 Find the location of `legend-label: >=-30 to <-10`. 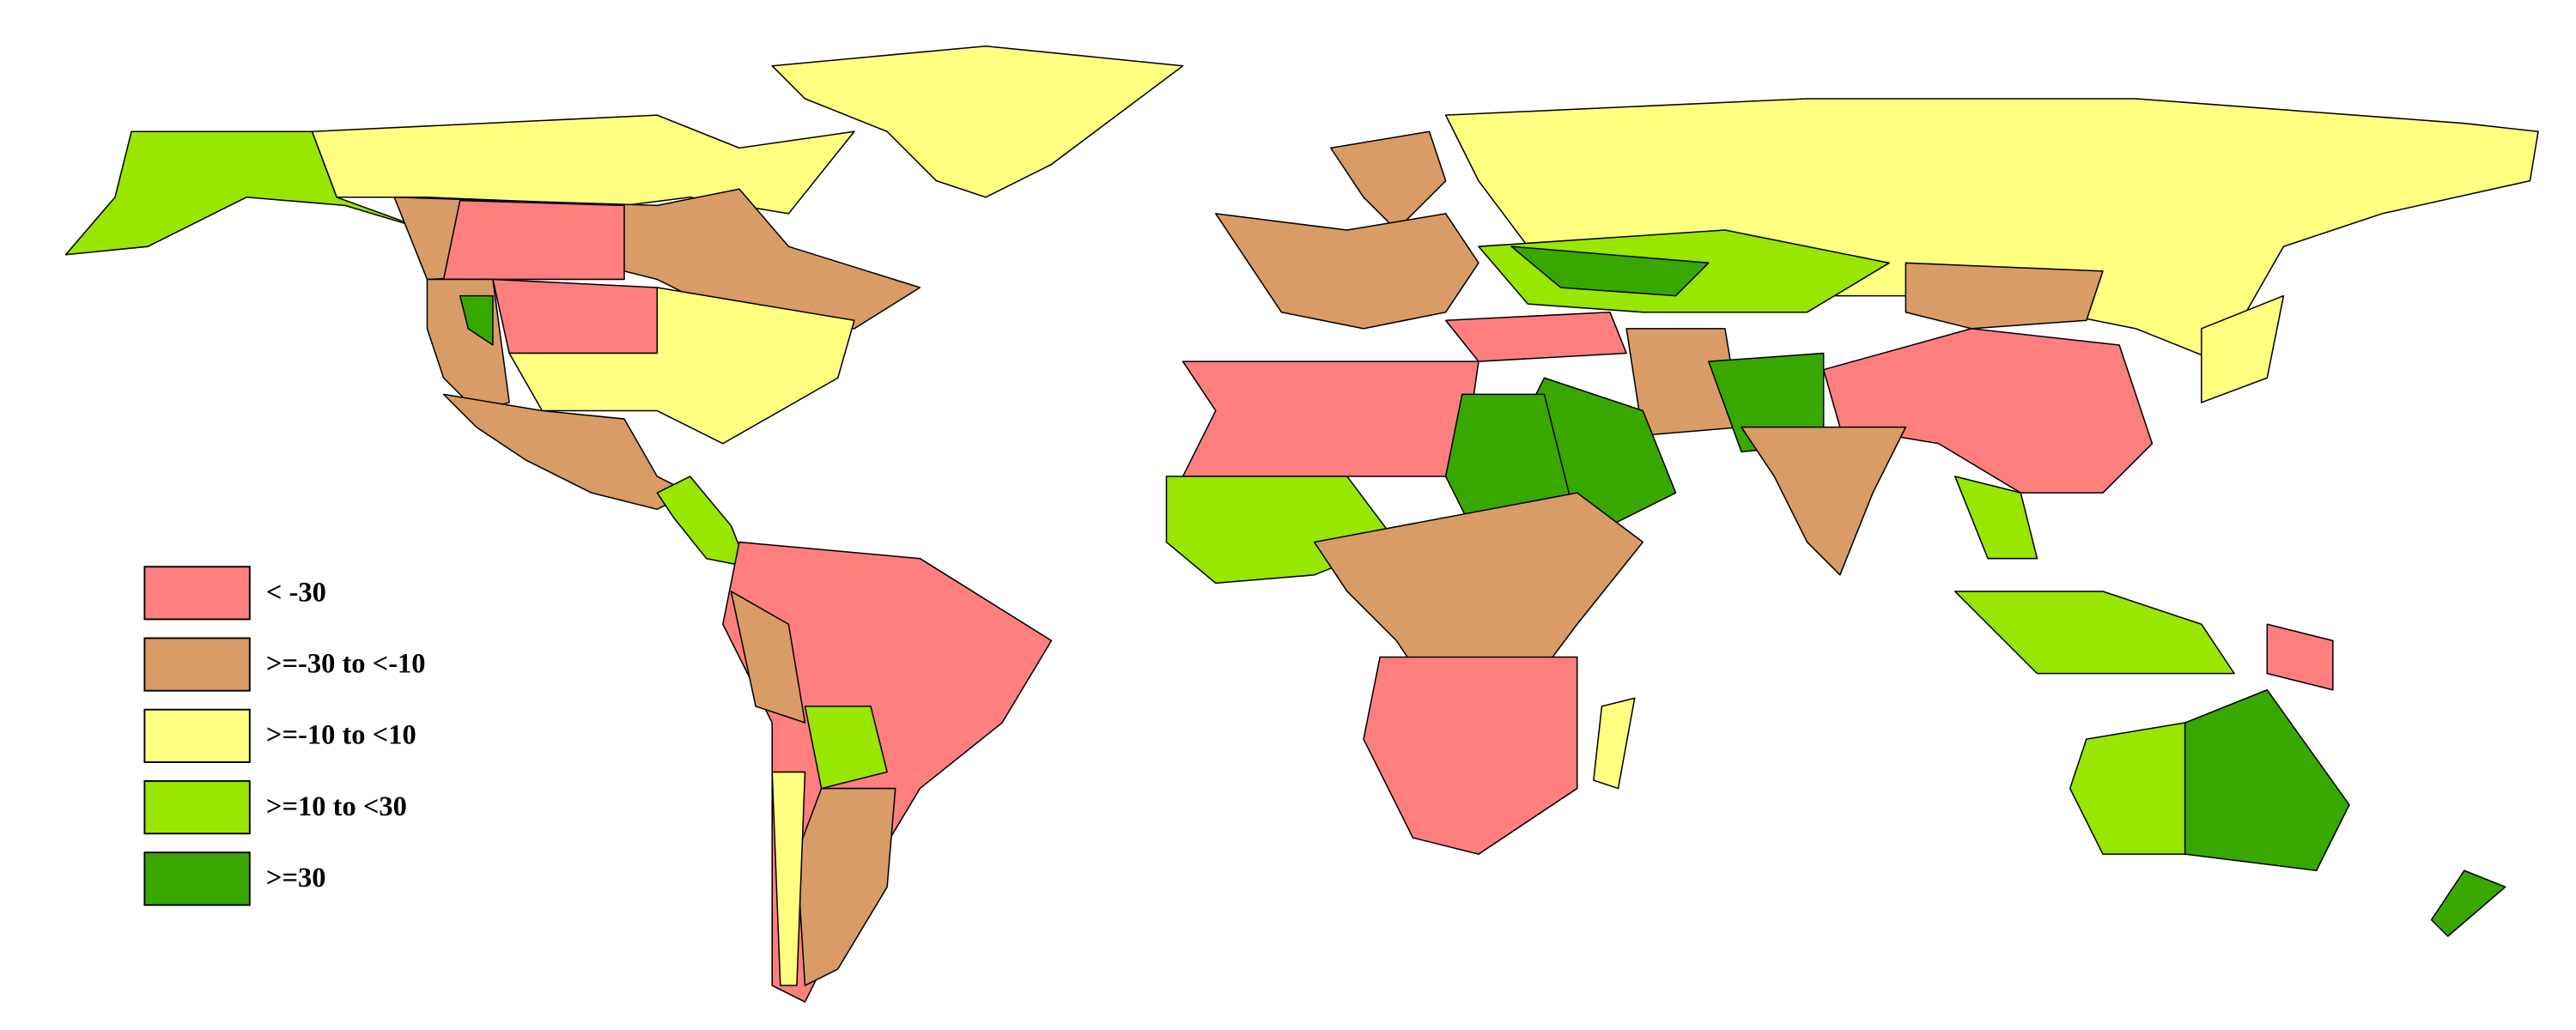

legend-label: >=-30 to <-10 is located at coordinates (346, 663).